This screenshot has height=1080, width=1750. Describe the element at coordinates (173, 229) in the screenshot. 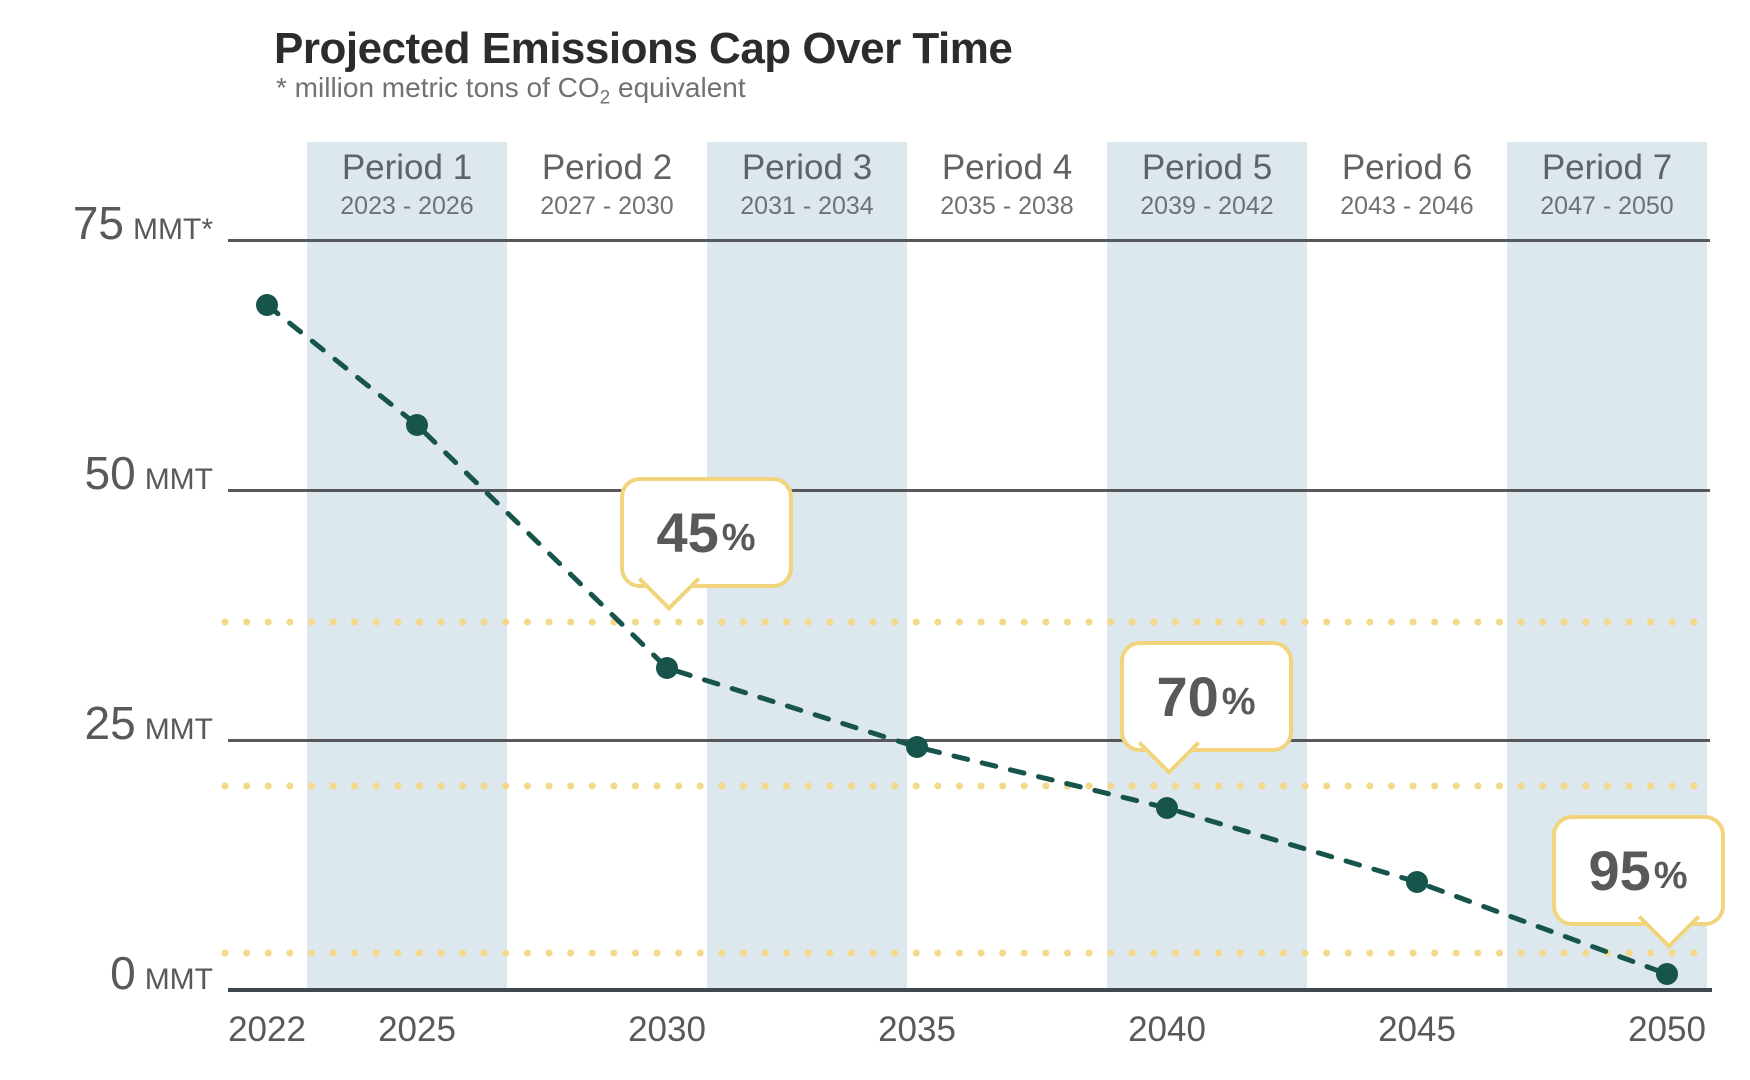

I see `y-tick-unit: MMT*` at that location.